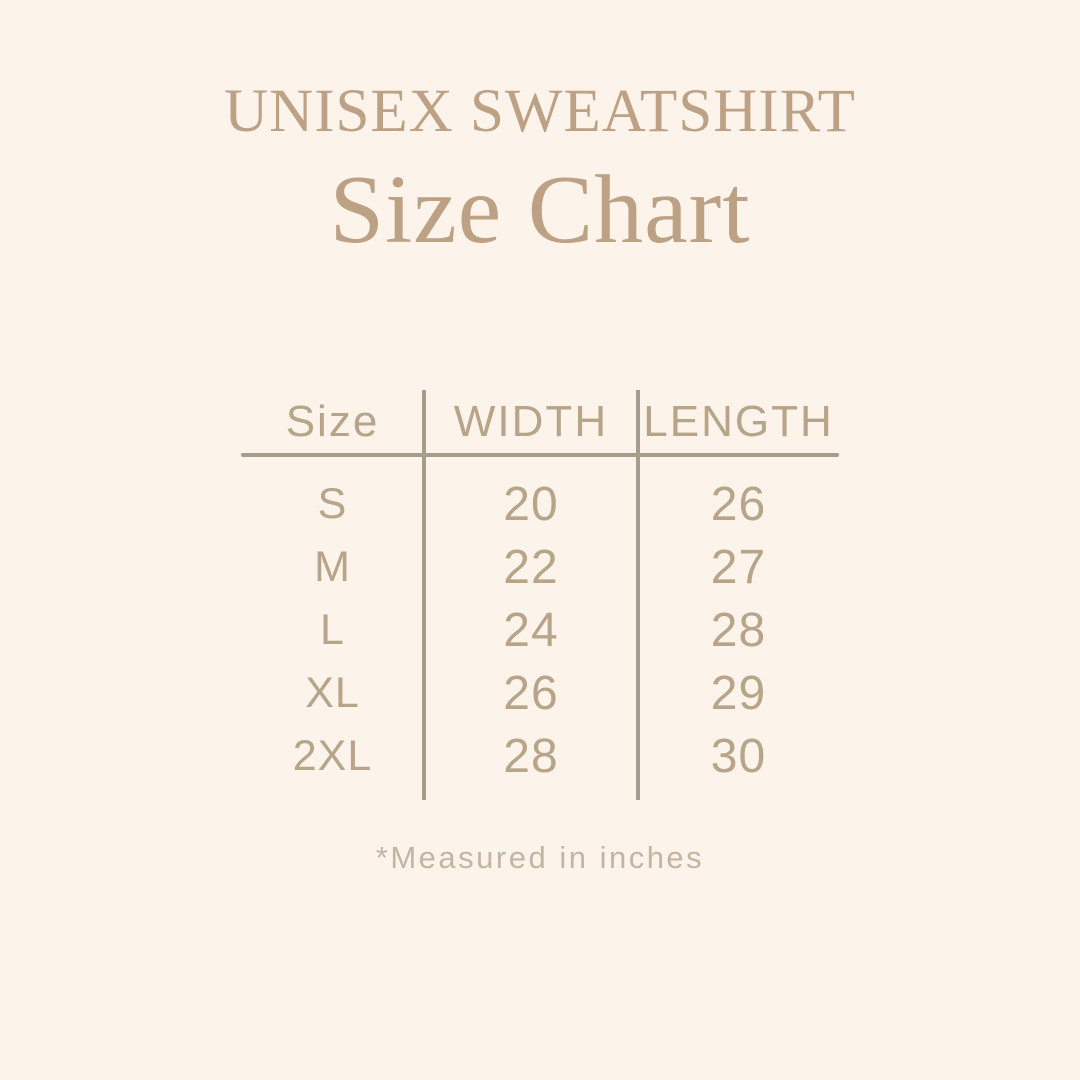 Image resolution: width=1080 pixels, height=1080 pixels. Describe the element at coordinates (531, 630) in the screenshot. I see `width-cell: 24` at that location.